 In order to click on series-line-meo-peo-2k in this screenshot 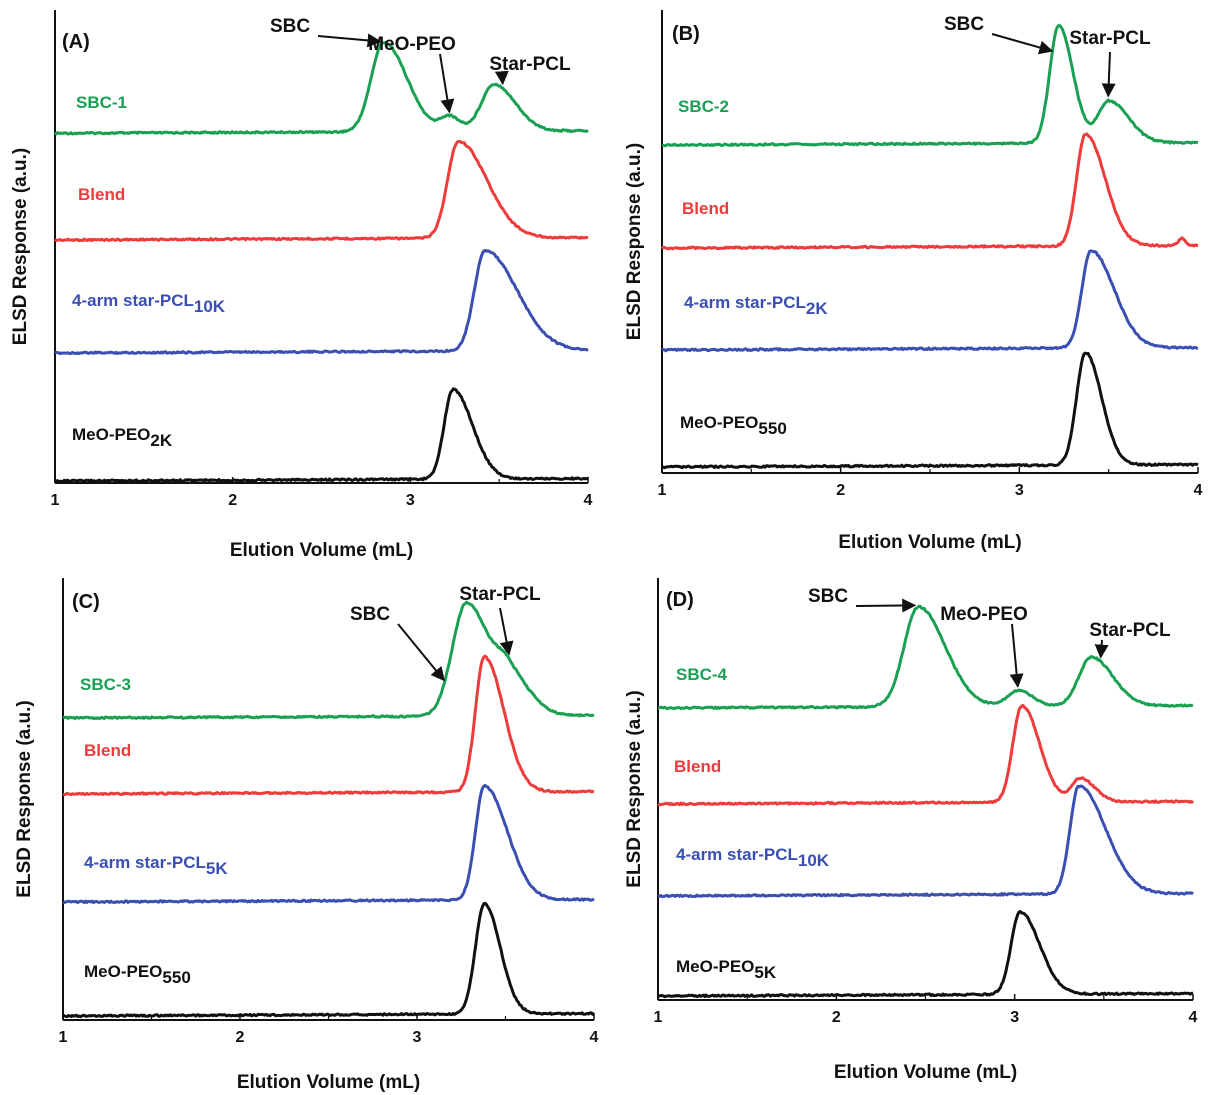, I will do `click(321, 435)`.